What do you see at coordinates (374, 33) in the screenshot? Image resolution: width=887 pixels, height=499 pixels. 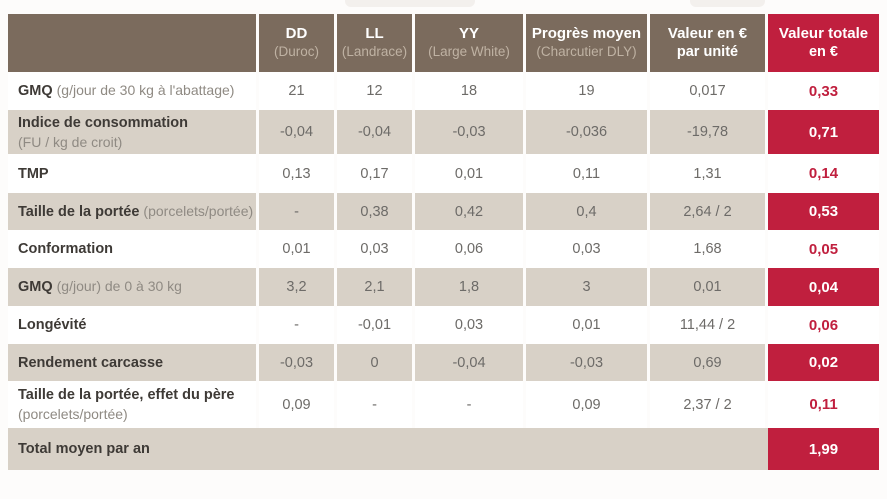 I see `column-title: LL` at bounding box center [374, 33].